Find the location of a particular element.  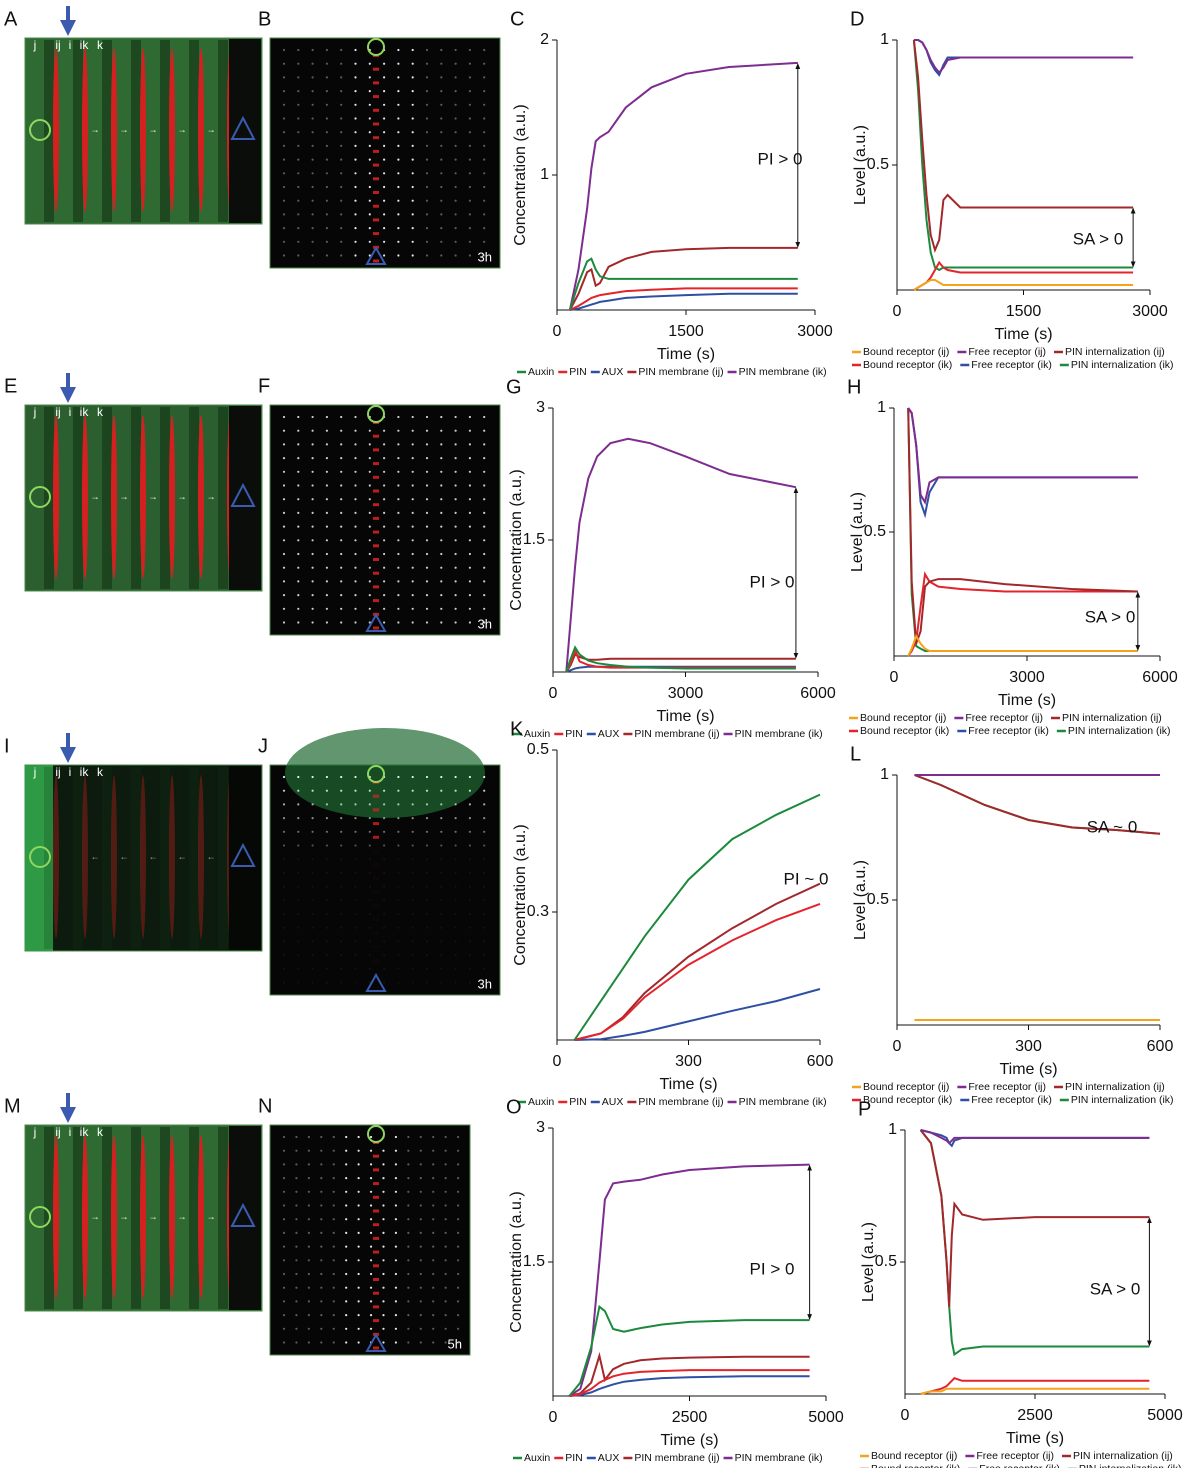

flux-arrow: → is located at coordinates (211, 1216).